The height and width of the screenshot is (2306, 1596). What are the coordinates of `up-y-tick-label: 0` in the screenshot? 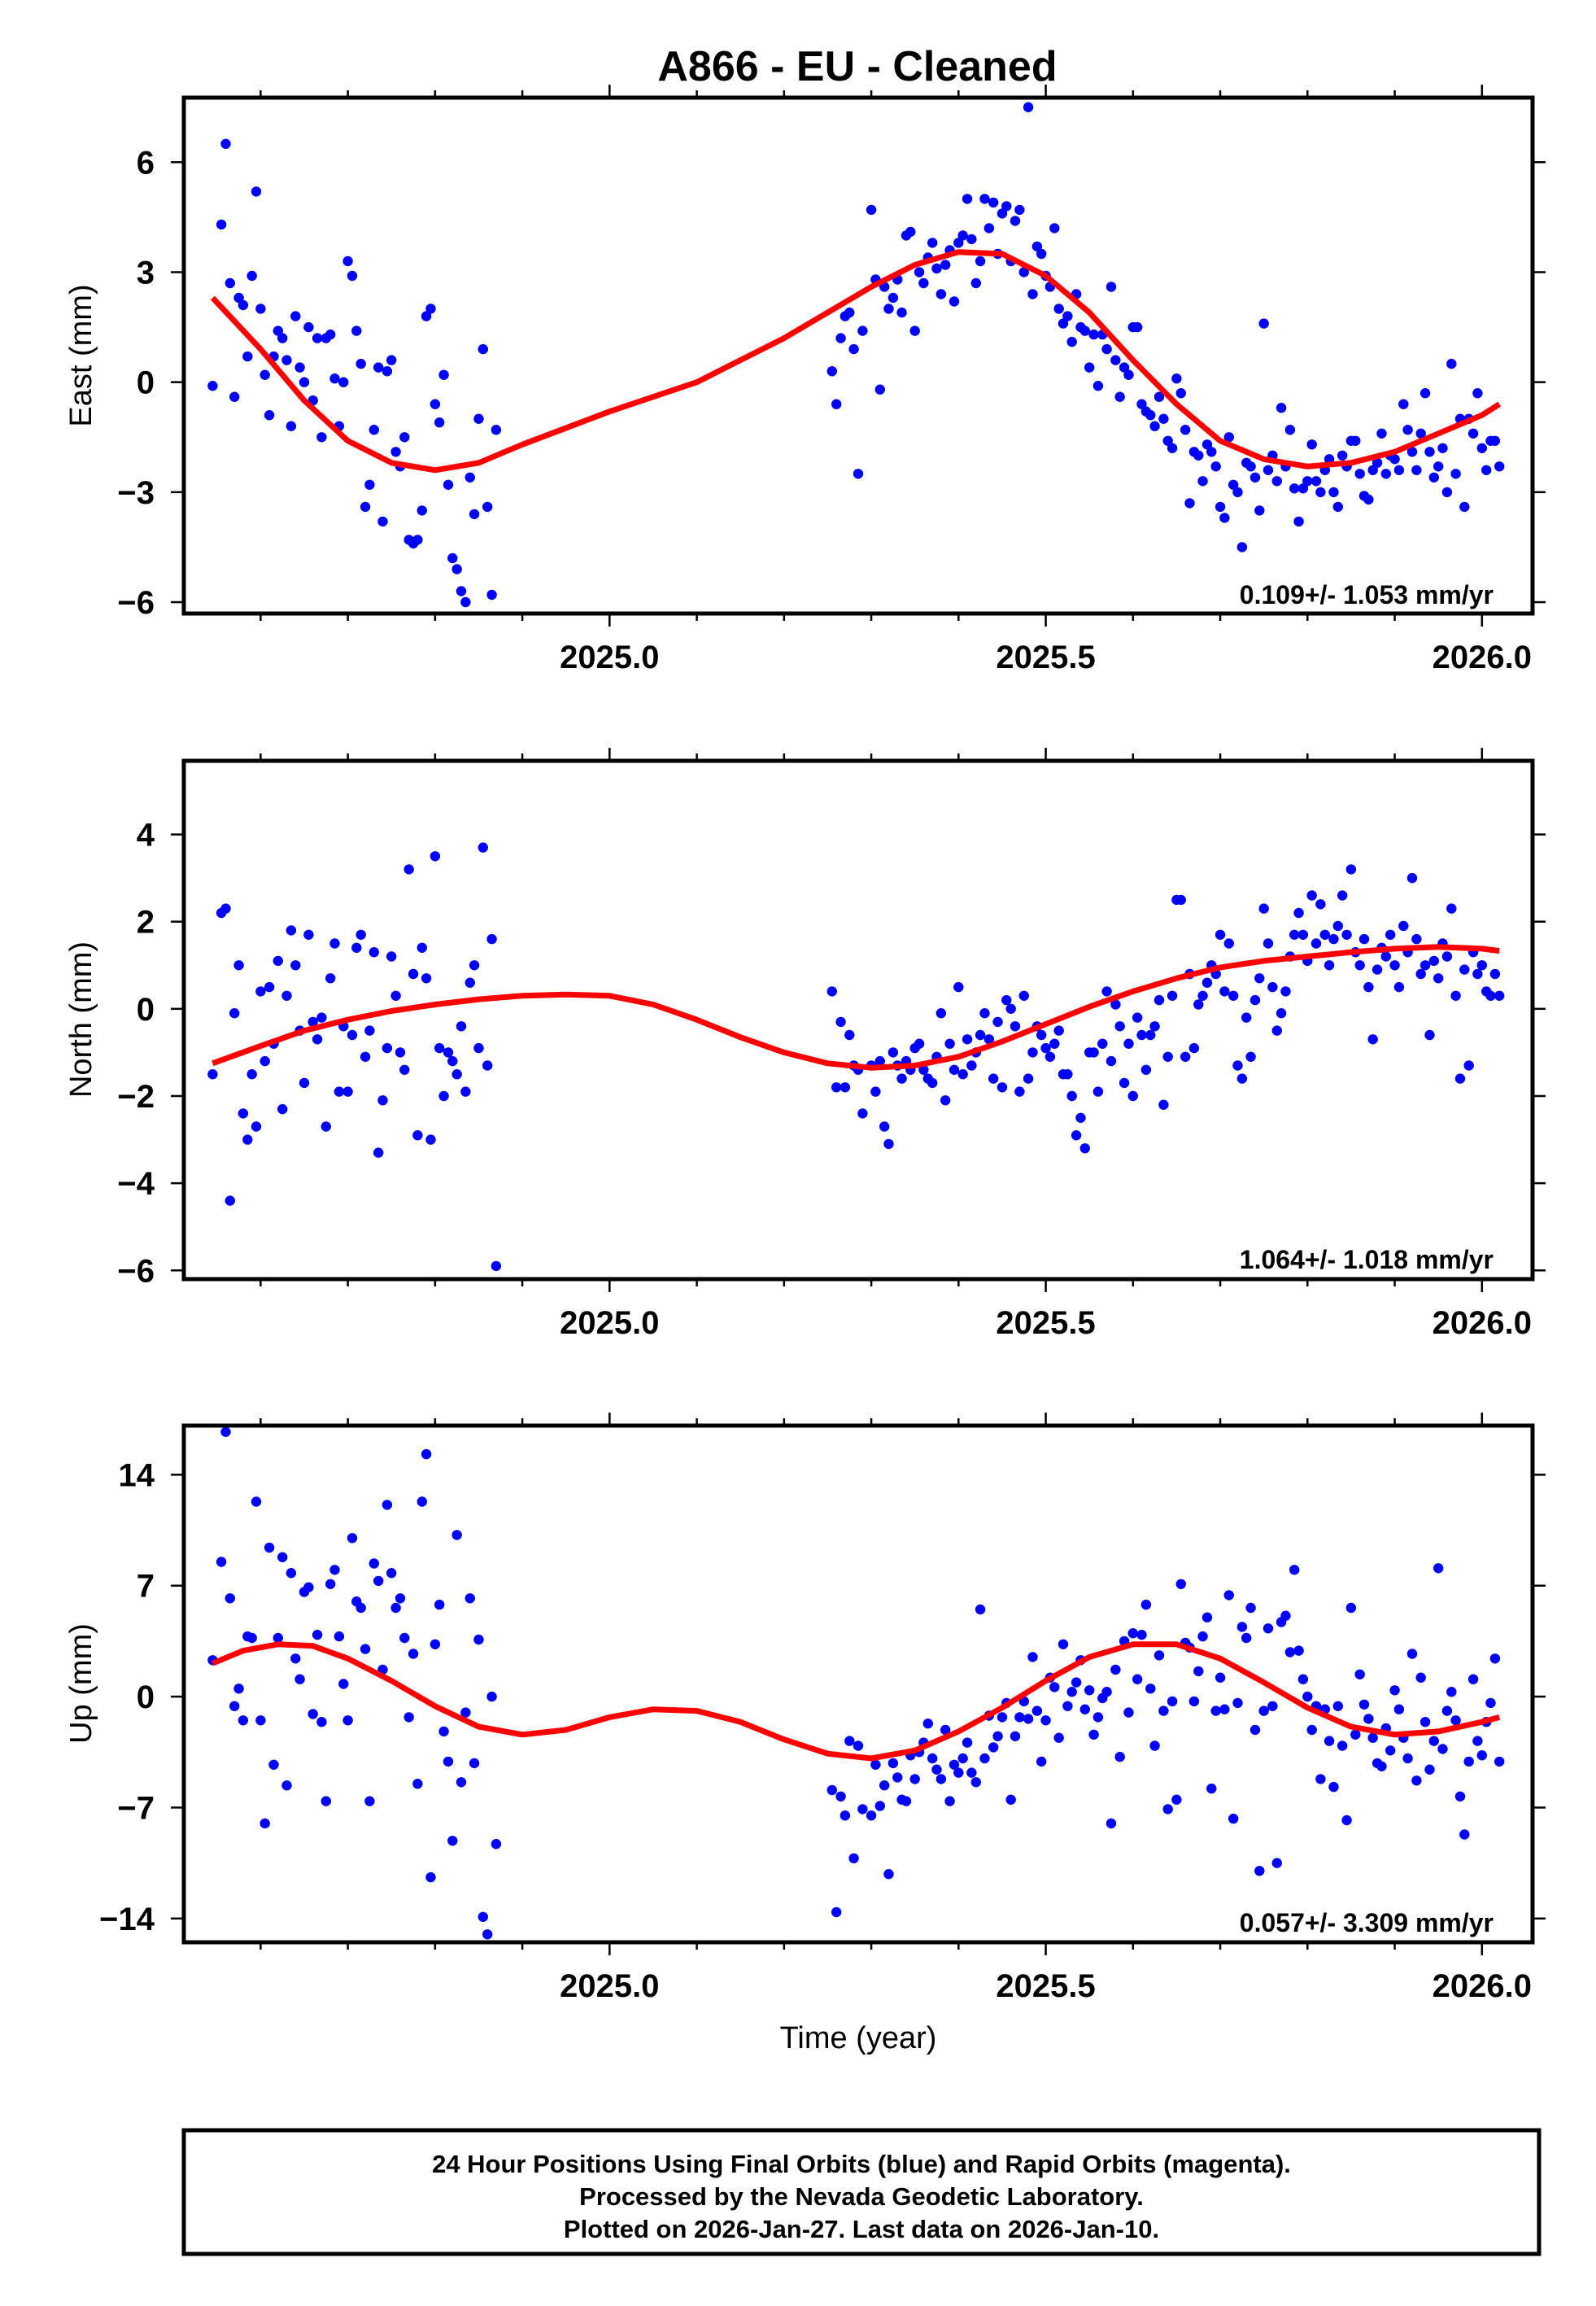 It's located at (146, 1697).